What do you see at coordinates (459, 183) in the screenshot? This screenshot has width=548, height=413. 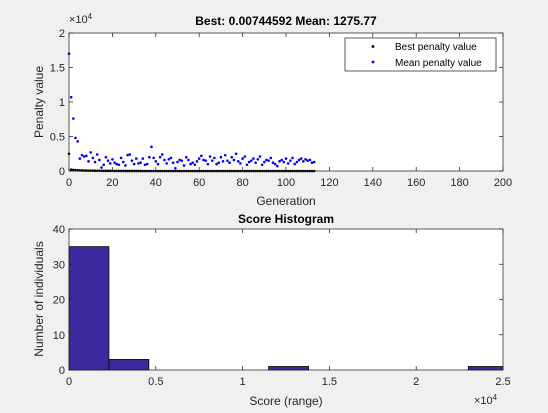 I see `x-tick-label: 180` at bounding box center [459, 183].